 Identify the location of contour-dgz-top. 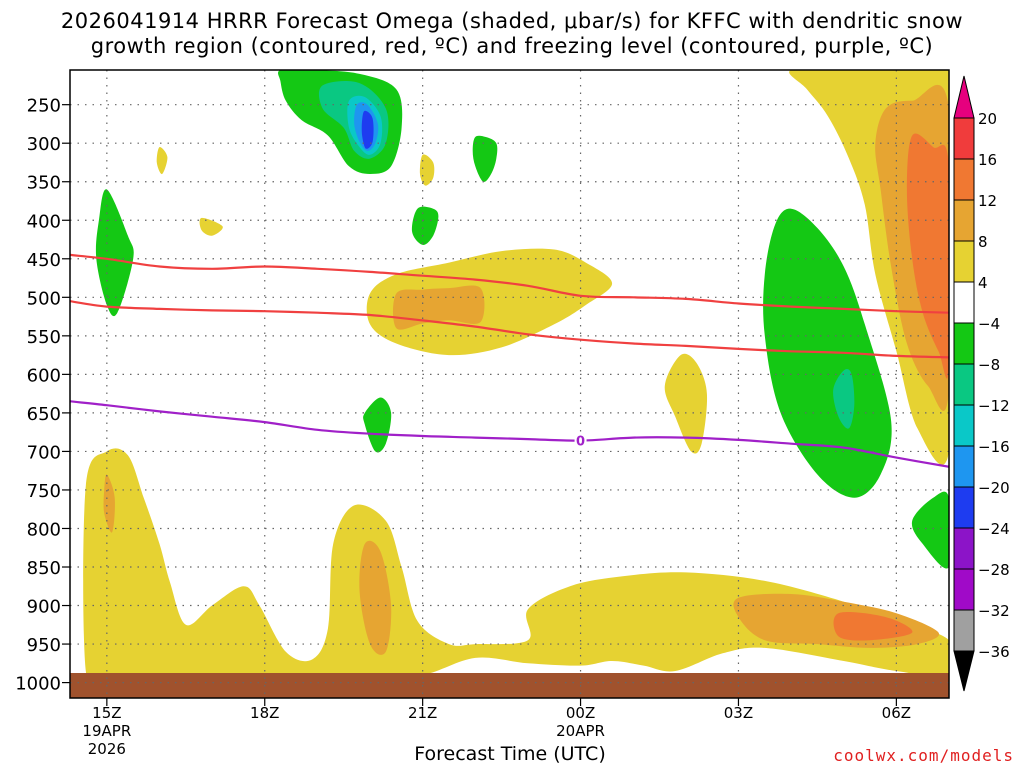
(509, 283).